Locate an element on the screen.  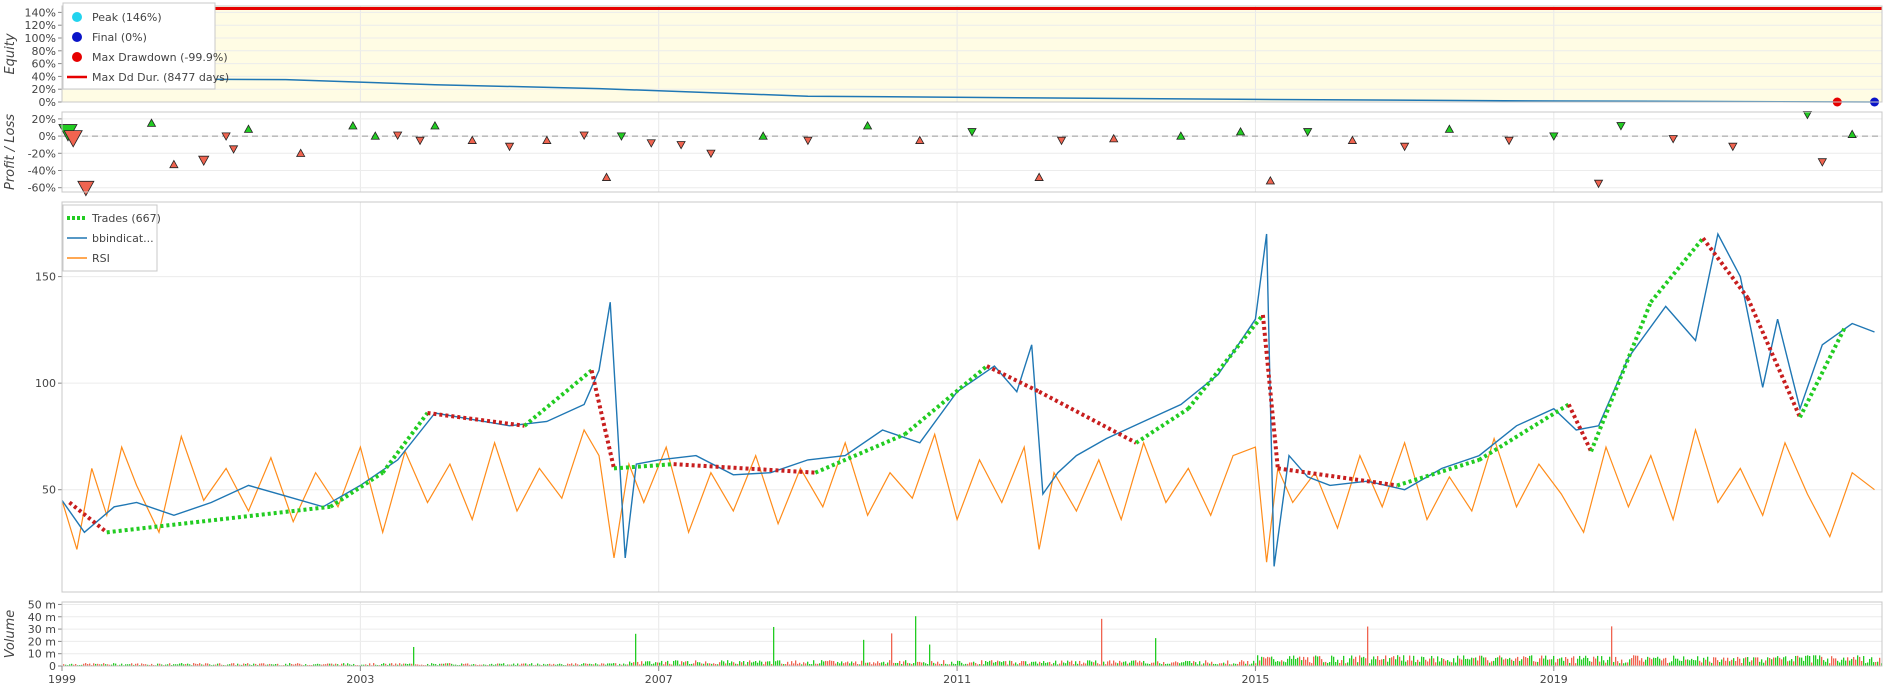
y-tick-label: 150 is located at coordinates (45, 277).